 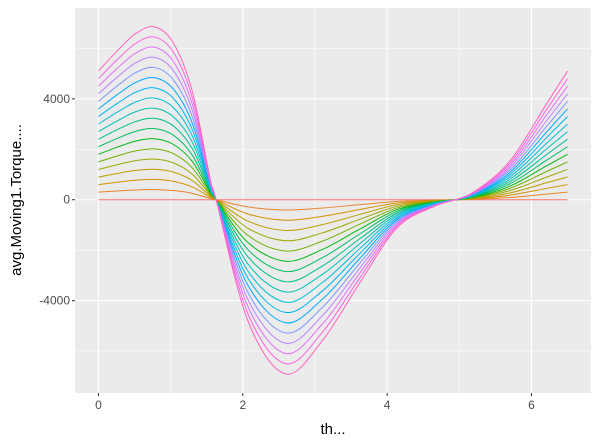 What do you see at coordinates (387, 405) in the screenshot?
I see `x-tick-label: 4` at bounding box center [387, 405].